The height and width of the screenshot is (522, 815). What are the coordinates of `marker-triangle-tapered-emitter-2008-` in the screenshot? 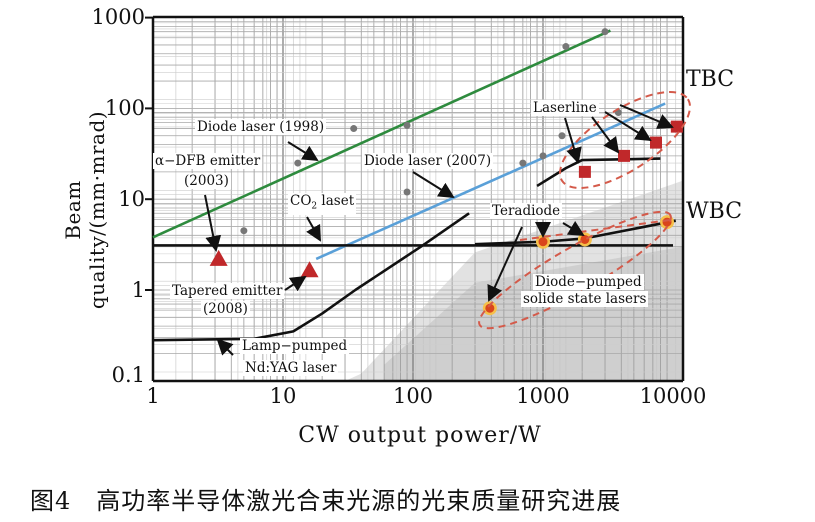 It's located at (309, 269).